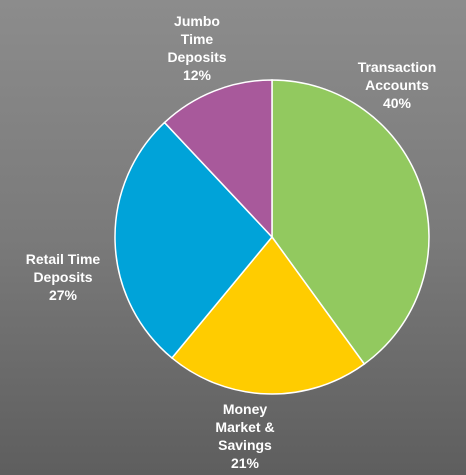 This screenshot has width=466, height=475. Describe the element at coordinates (245, 427) in the screenshot. I see `category-label: Money Market & Savings` at that location.